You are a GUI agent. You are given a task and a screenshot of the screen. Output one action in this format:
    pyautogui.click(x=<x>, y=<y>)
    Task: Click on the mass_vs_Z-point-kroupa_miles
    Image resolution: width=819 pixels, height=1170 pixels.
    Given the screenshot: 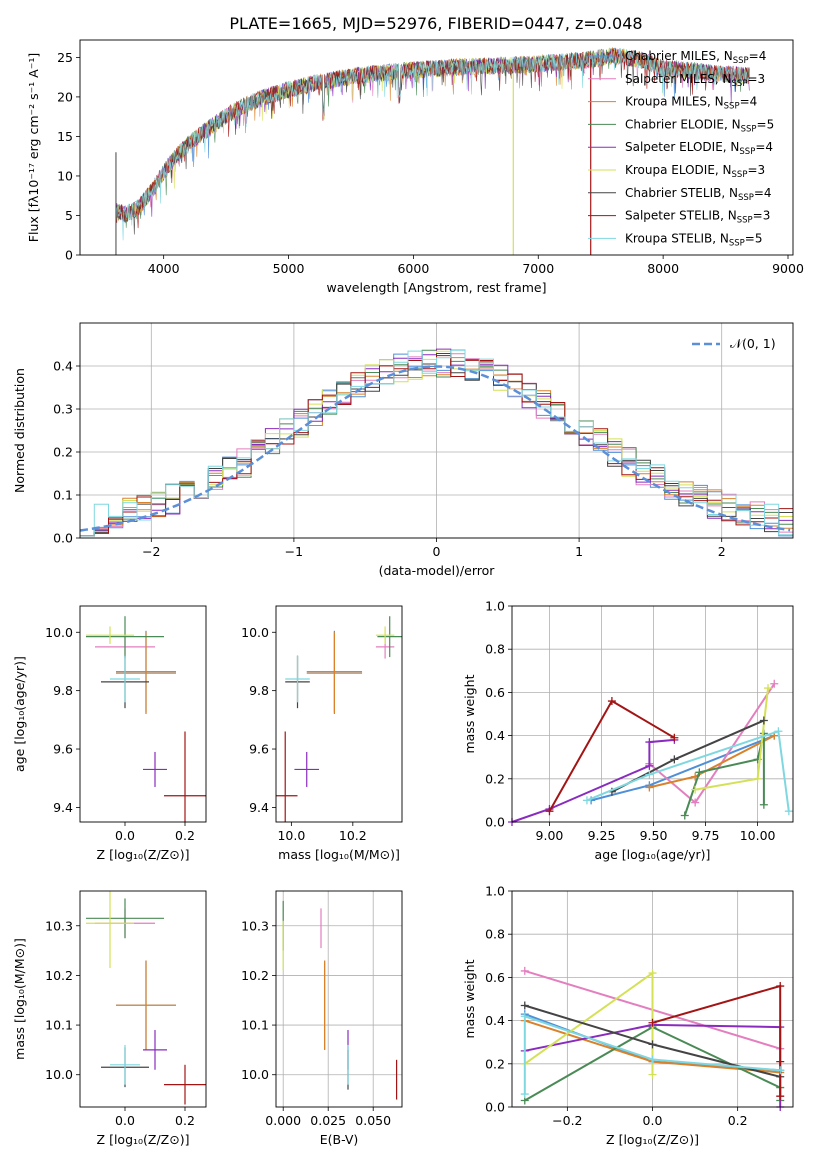 What is the action you would take?
    pyautogui.click(x=146, y=1005)
    